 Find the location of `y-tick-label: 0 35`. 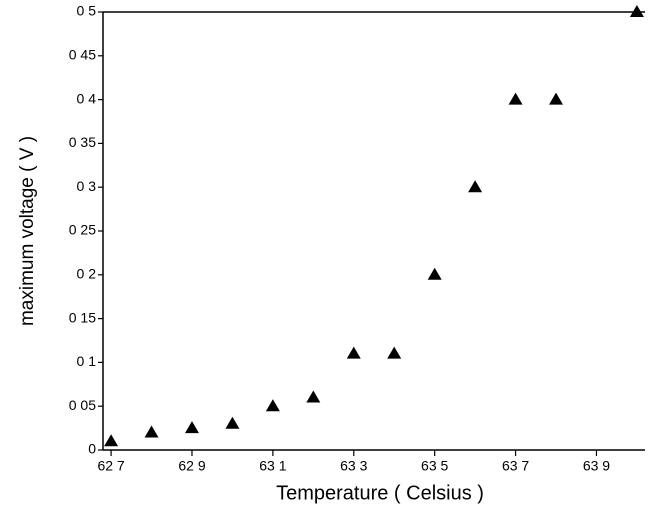

y-tick-label: 0 35 is located at coordinates (82, 142).